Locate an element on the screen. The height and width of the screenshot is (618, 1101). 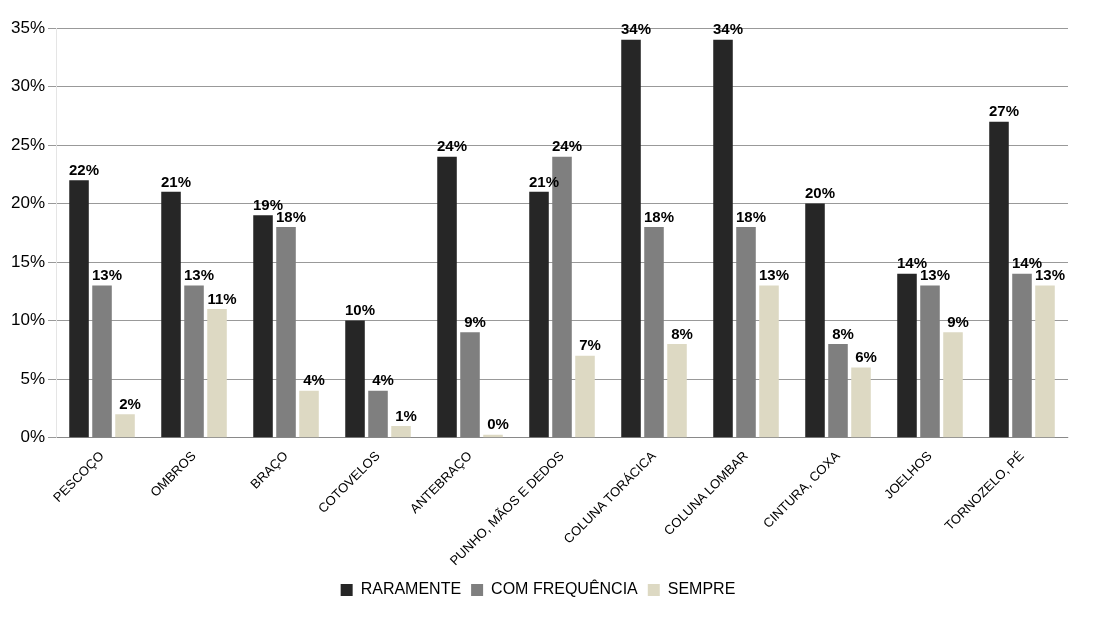
legend-label: COM FREQUÊNCIA is located at coordinates (565, 588).